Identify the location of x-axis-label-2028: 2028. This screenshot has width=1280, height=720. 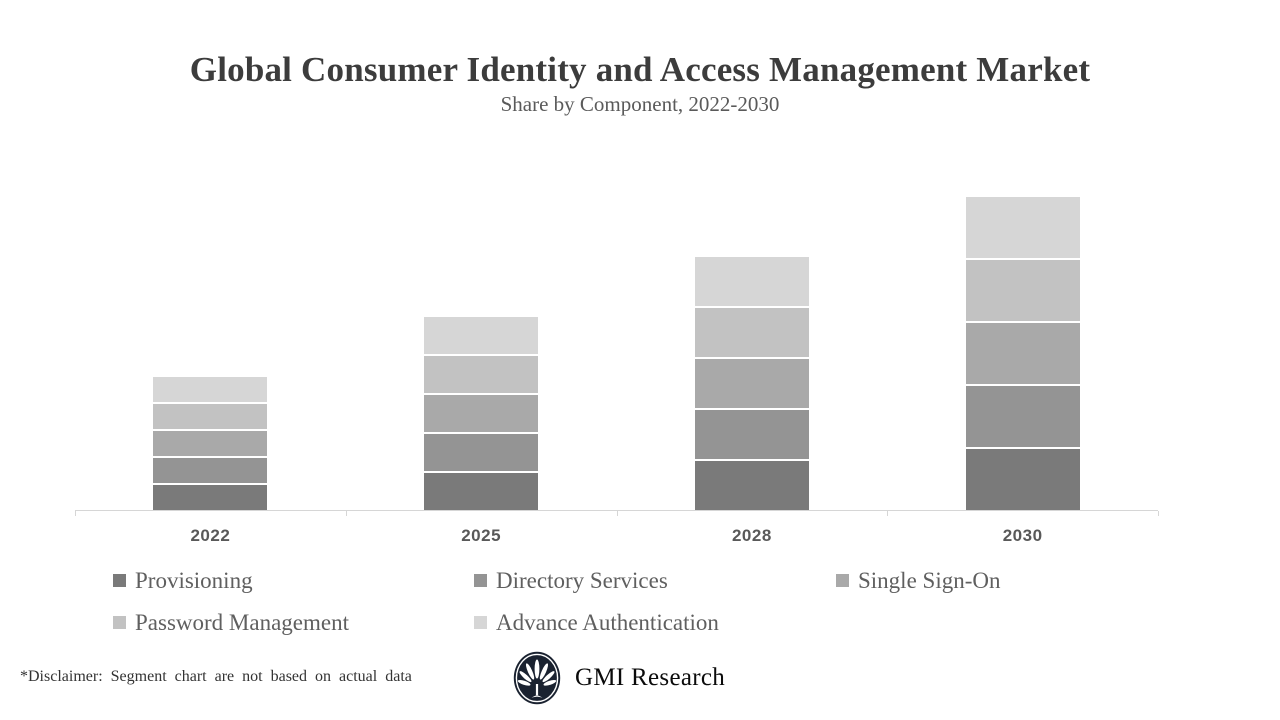
(751, 535).